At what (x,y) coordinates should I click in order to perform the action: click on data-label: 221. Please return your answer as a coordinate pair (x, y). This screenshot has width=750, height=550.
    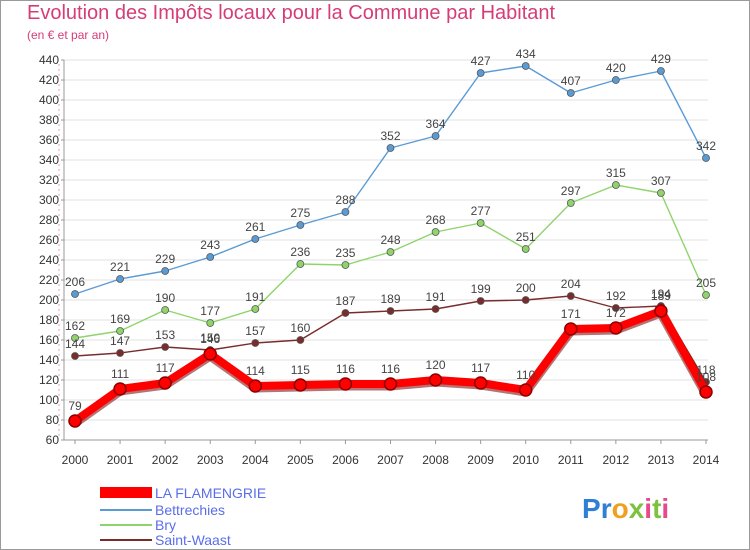
    Looking at the image, I should click on (120, 267).